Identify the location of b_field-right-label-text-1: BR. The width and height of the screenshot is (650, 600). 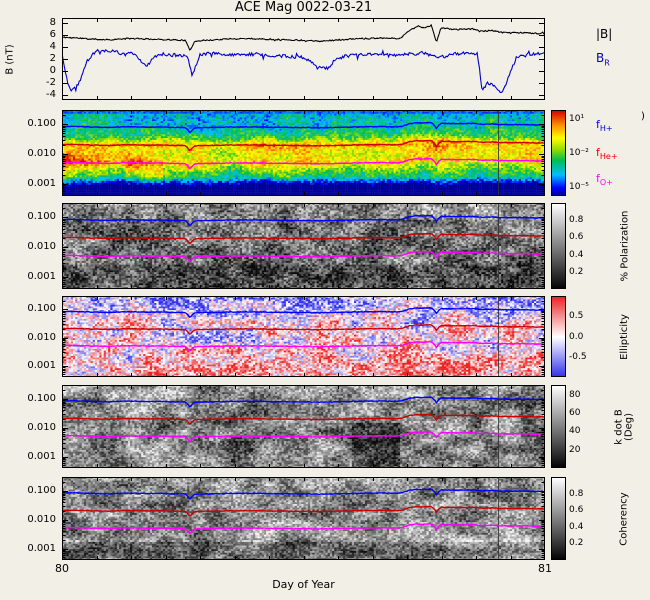
(603, 59).